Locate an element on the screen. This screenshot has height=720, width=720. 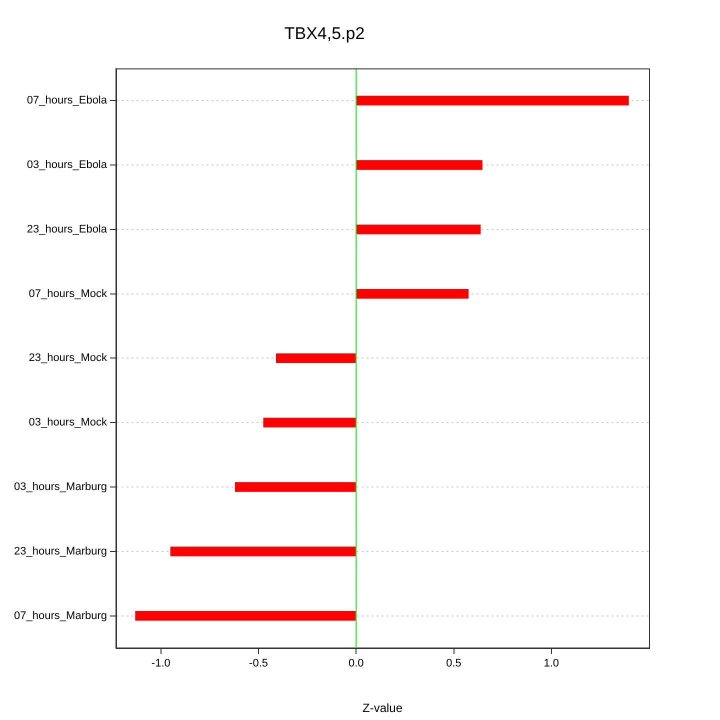
y-tick-label: 07_hours_Ebola is located at coordinates (67, 100).